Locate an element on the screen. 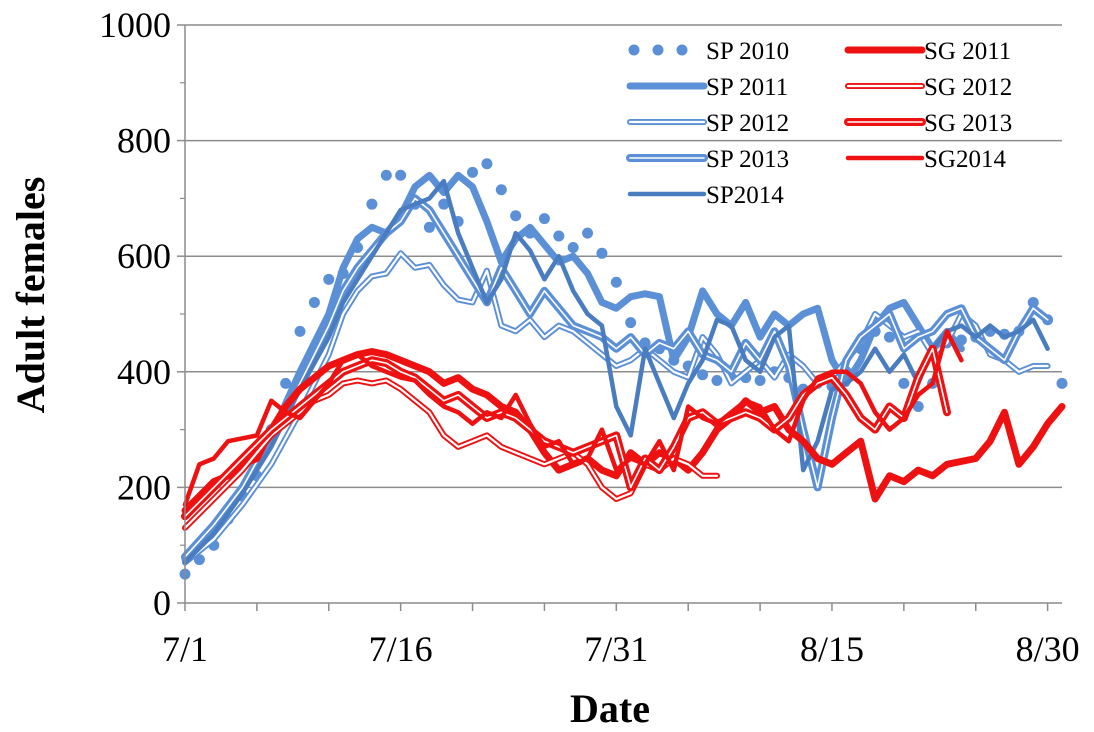 The image size is (1094, 732). y-tick-label: 600 is located at coordinates (144, 256).